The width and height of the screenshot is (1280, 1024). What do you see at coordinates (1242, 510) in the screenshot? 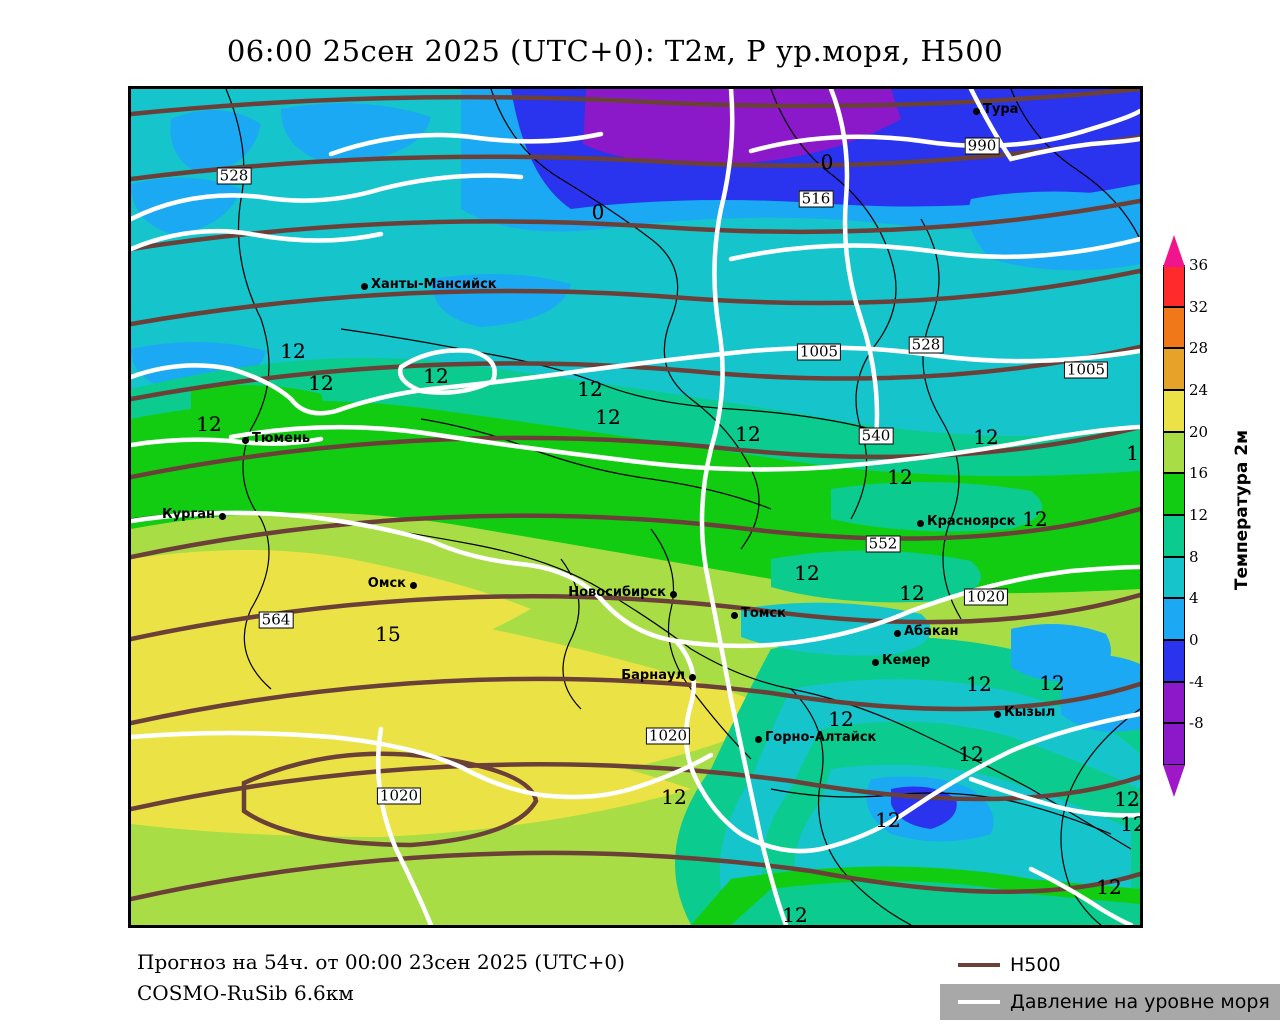
I see `colorbar-title: Температура 2м` at bounding box center [1242, 510].